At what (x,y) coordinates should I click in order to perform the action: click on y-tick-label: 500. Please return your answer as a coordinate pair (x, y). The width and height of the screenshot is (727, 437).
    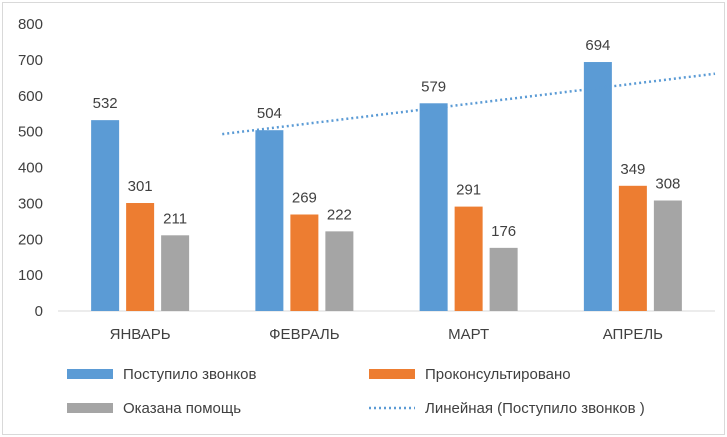
    Looking at the image, I should click on (30, 132).